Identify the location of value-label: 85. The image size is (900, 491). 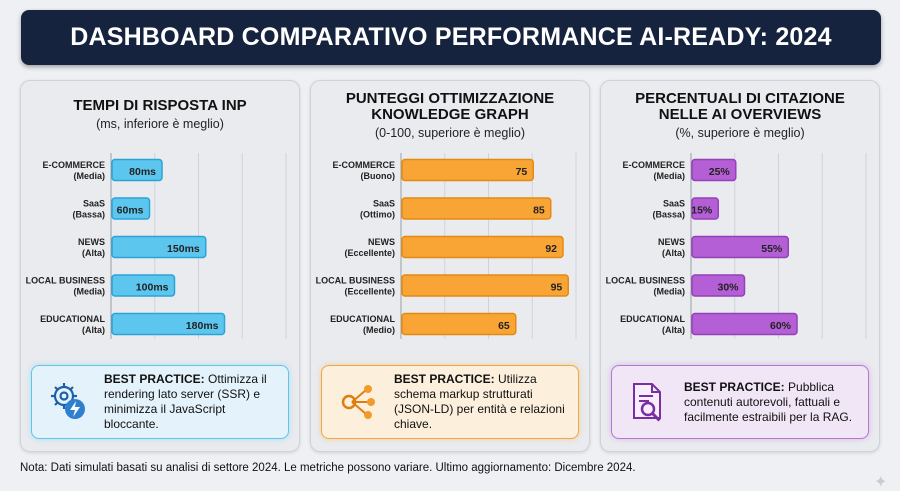
(539, 211).